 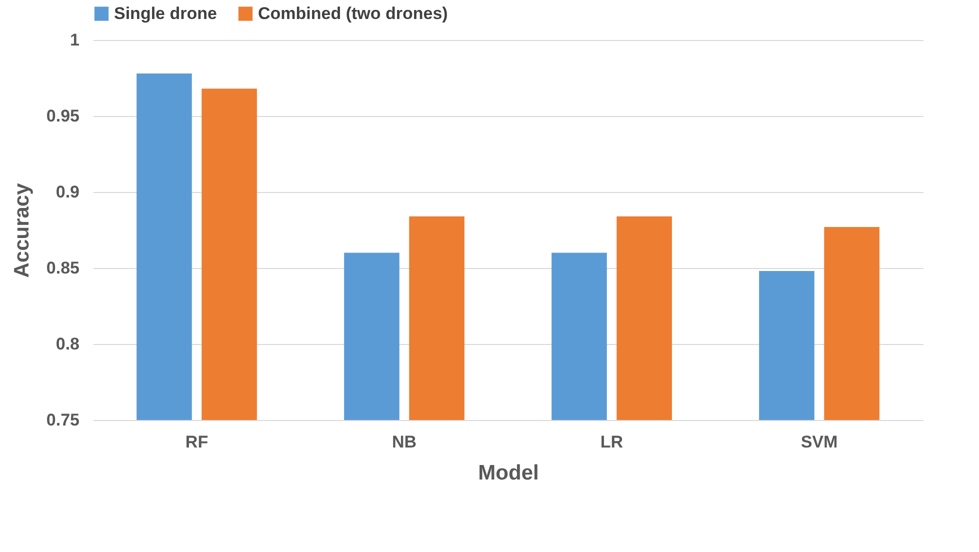 What do you see at coordinates (404, 442) in the screenshot?
I see `x-tick-label: NB` at bounding box center [404, 442].